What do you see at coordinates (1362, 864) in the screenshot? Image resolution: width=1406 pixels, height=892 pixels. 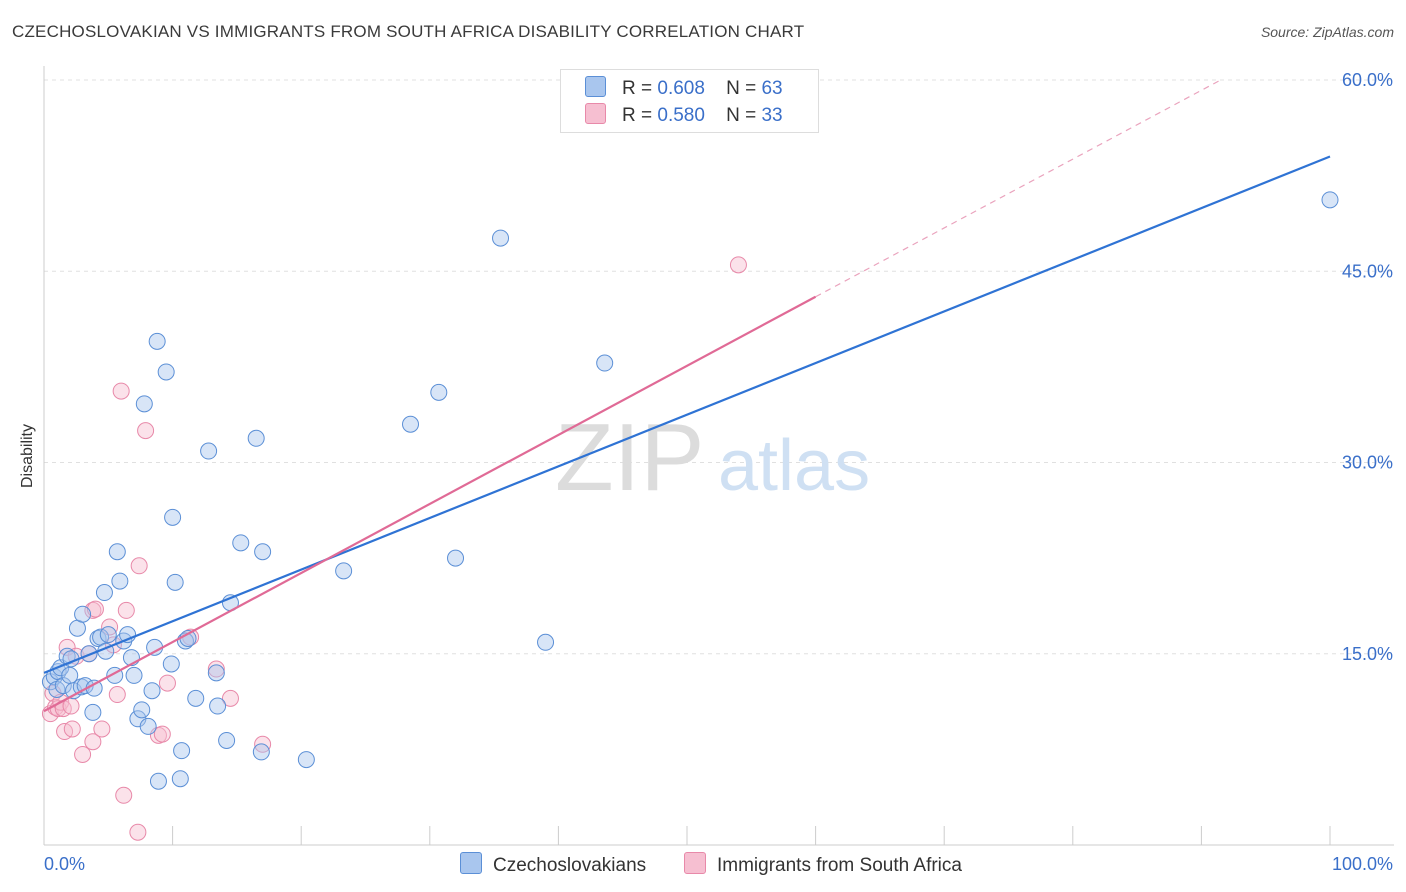 I see `x-tick-label-max: 100.0%` at bounding box center [1362, 864].